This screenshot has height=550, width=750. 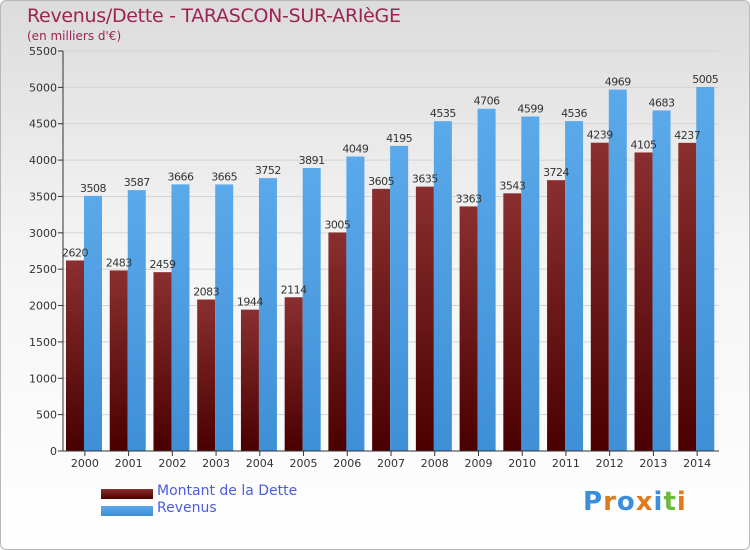 What do you see at coordinates (129, 463) in the screenshot?
I see `x-tick-label: 2001` at bounding box center [129, 463].